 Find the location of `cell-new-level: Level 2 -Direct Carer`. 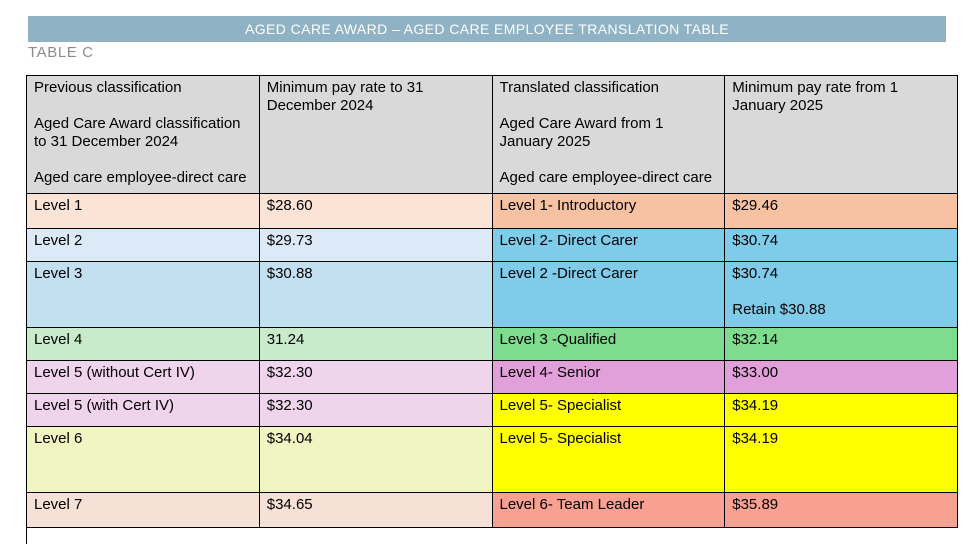

cell-new-level: Level 2 -Direct Carer is located at coordinates (608, 294).